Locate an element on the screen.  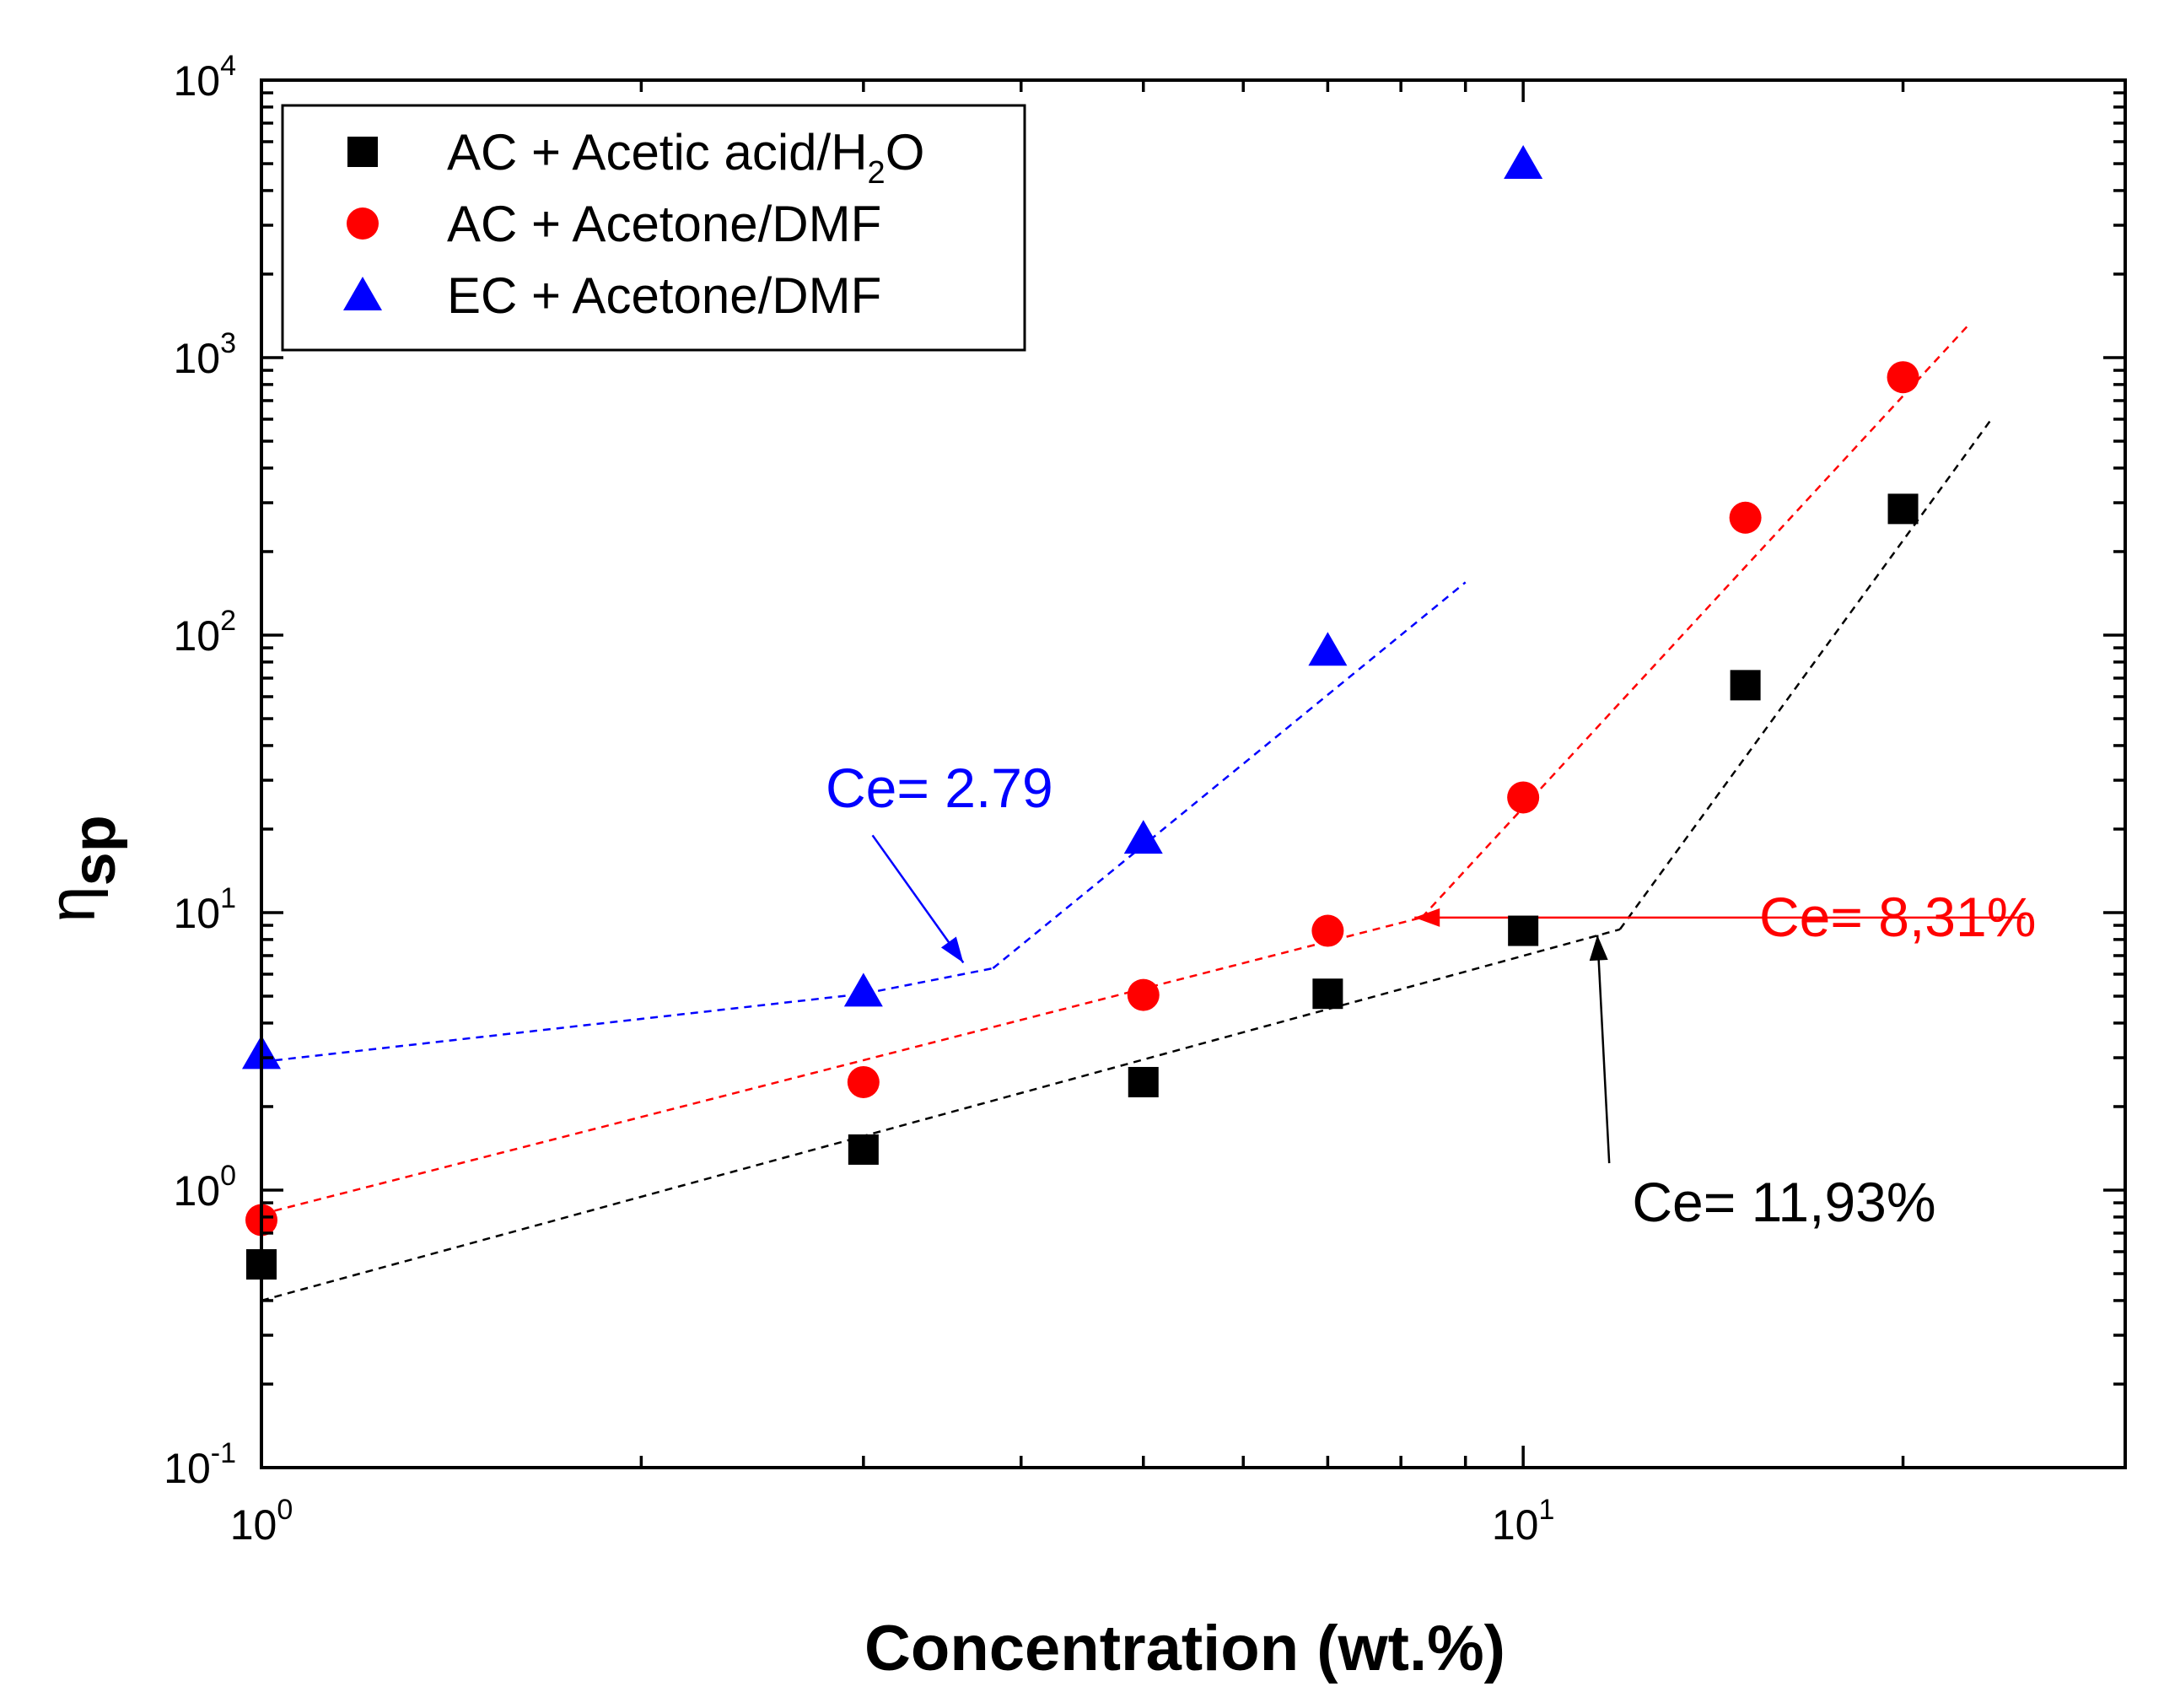
y-tick-exp: 0 is located at coordinates (228, 1176).